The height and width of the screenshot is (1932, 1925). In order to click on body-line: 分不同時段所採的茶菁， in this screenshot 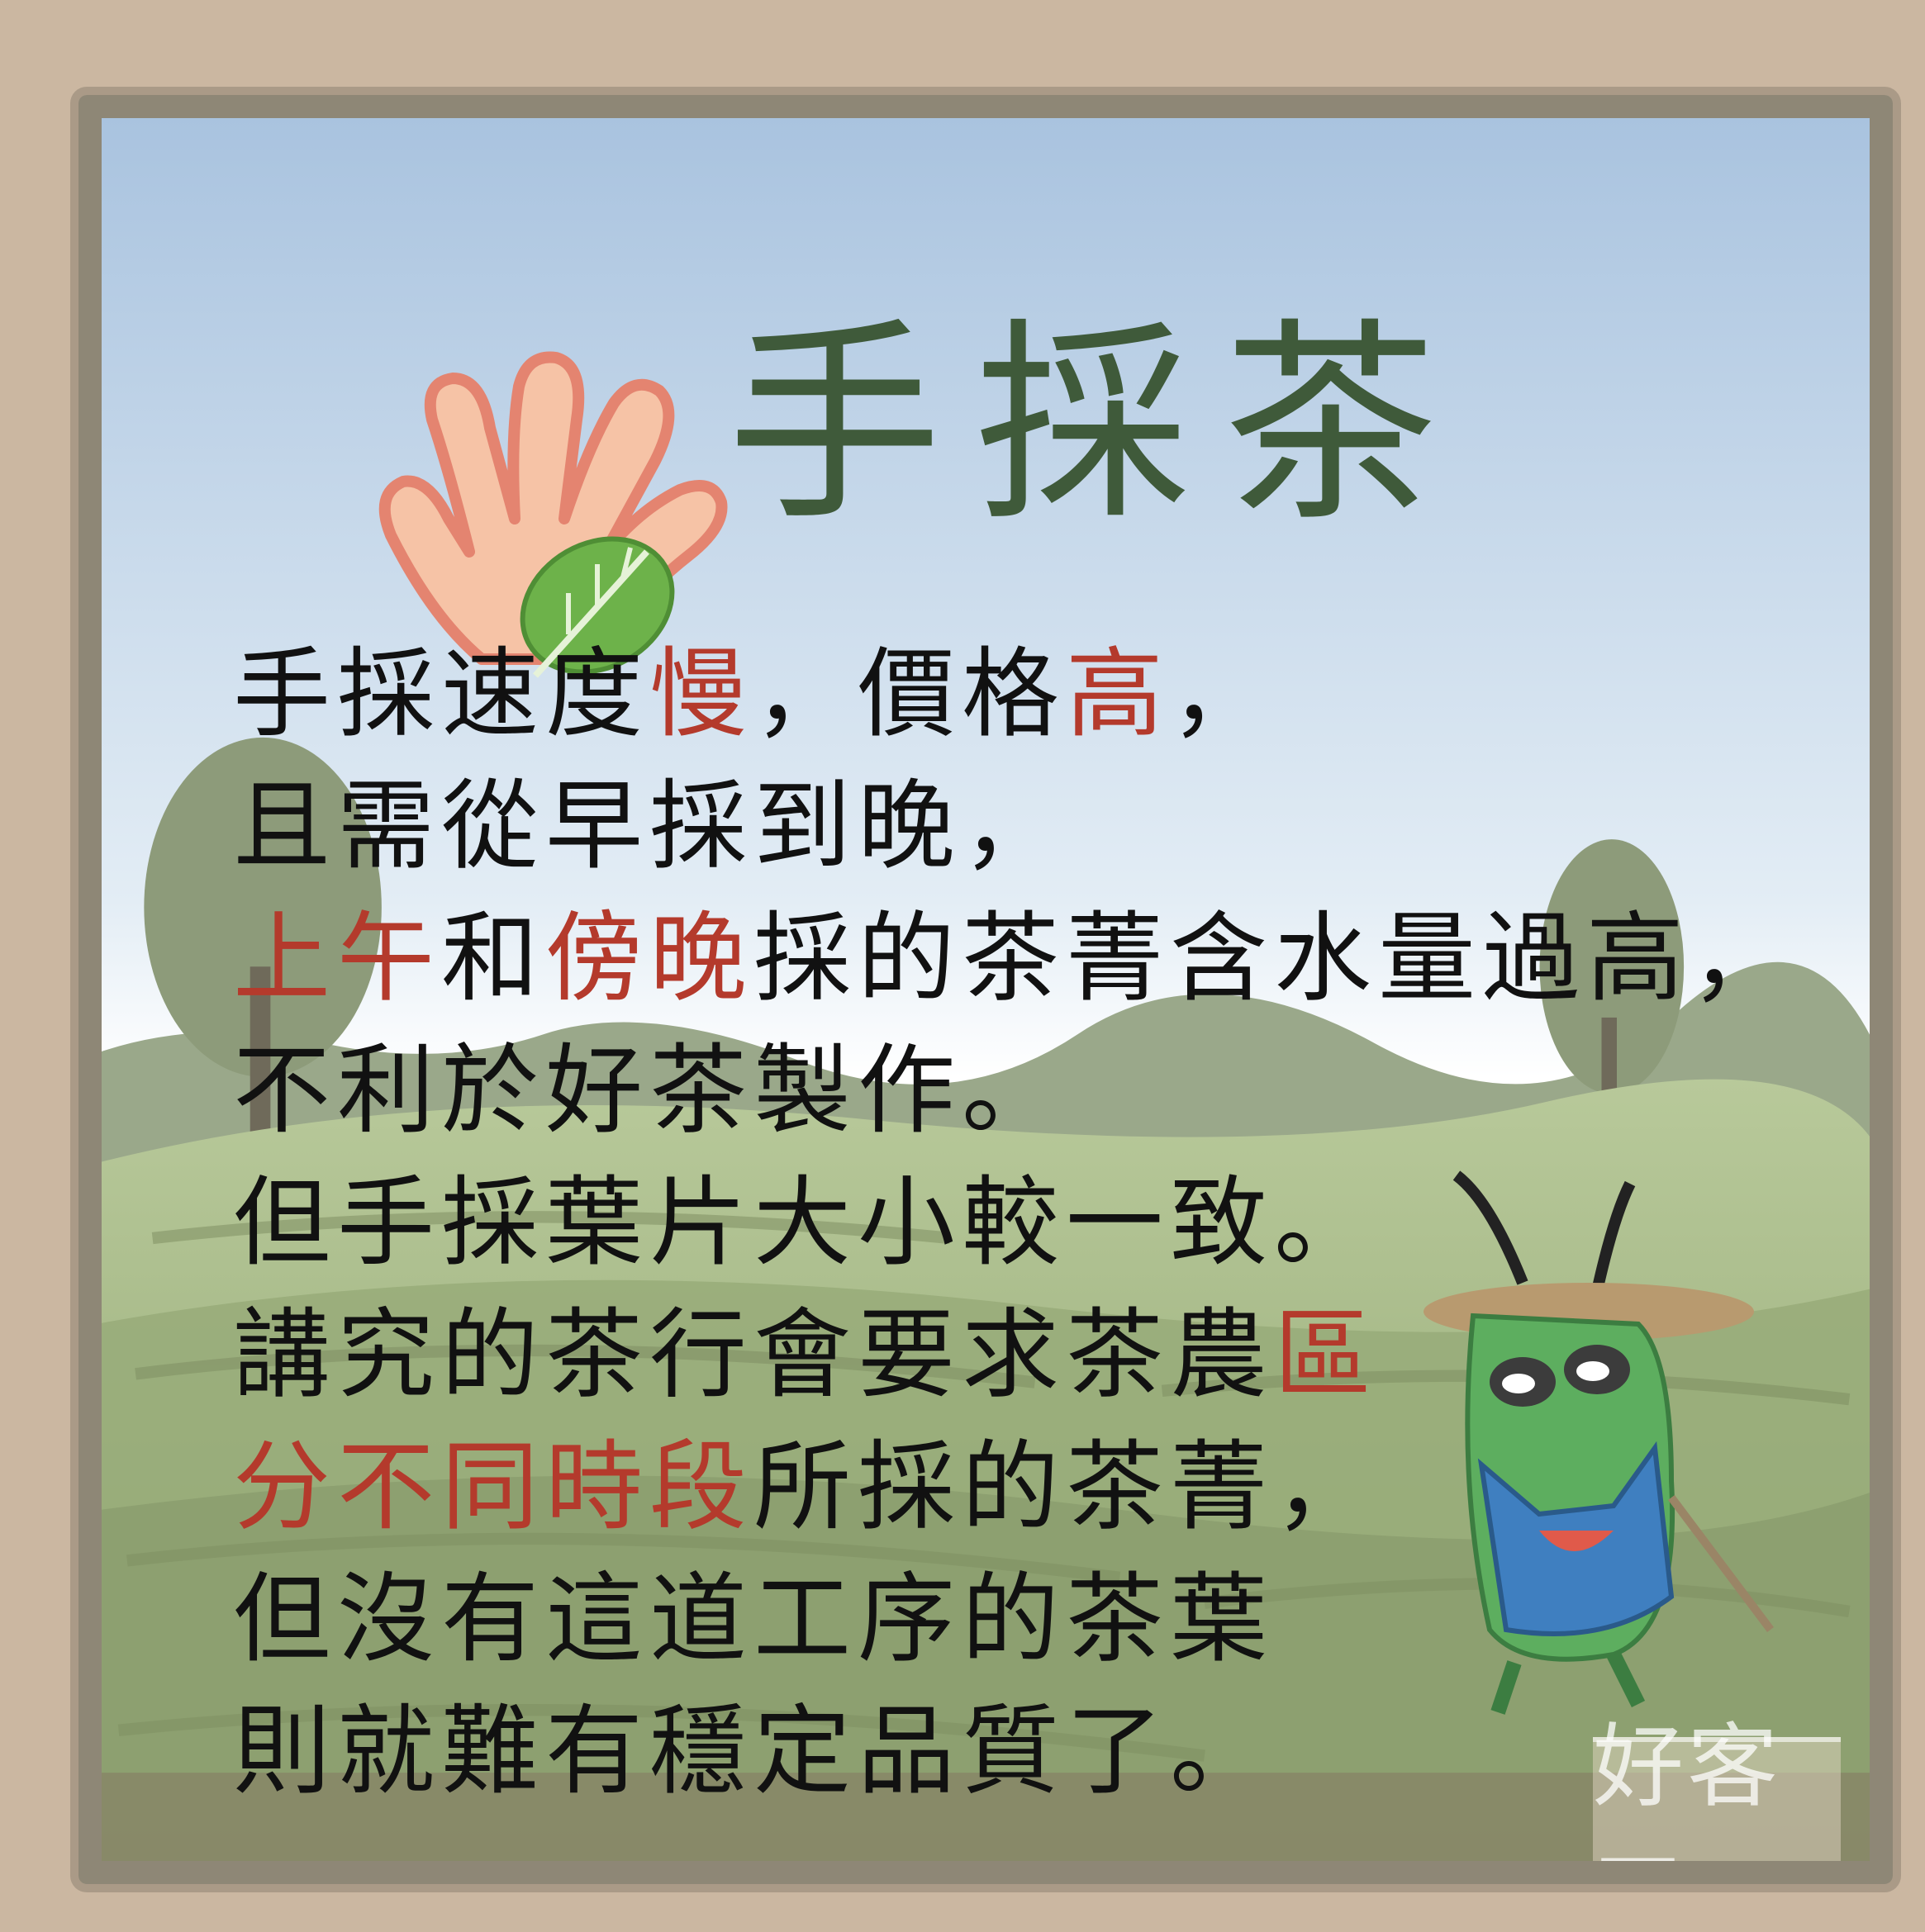, I will do `click(1013, 1487)`.